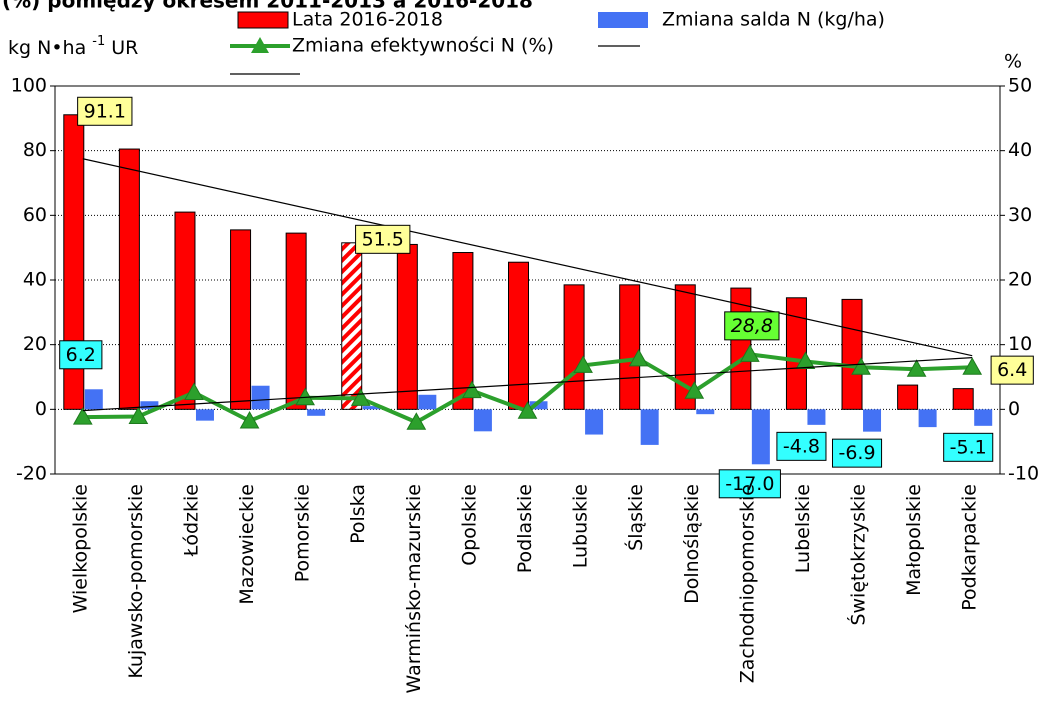  What do you see at coordinates (414, 588) in the screenshot?
I see `x-tick-label: Warmińsko-mazurskie` at bounding box center [414, 588].